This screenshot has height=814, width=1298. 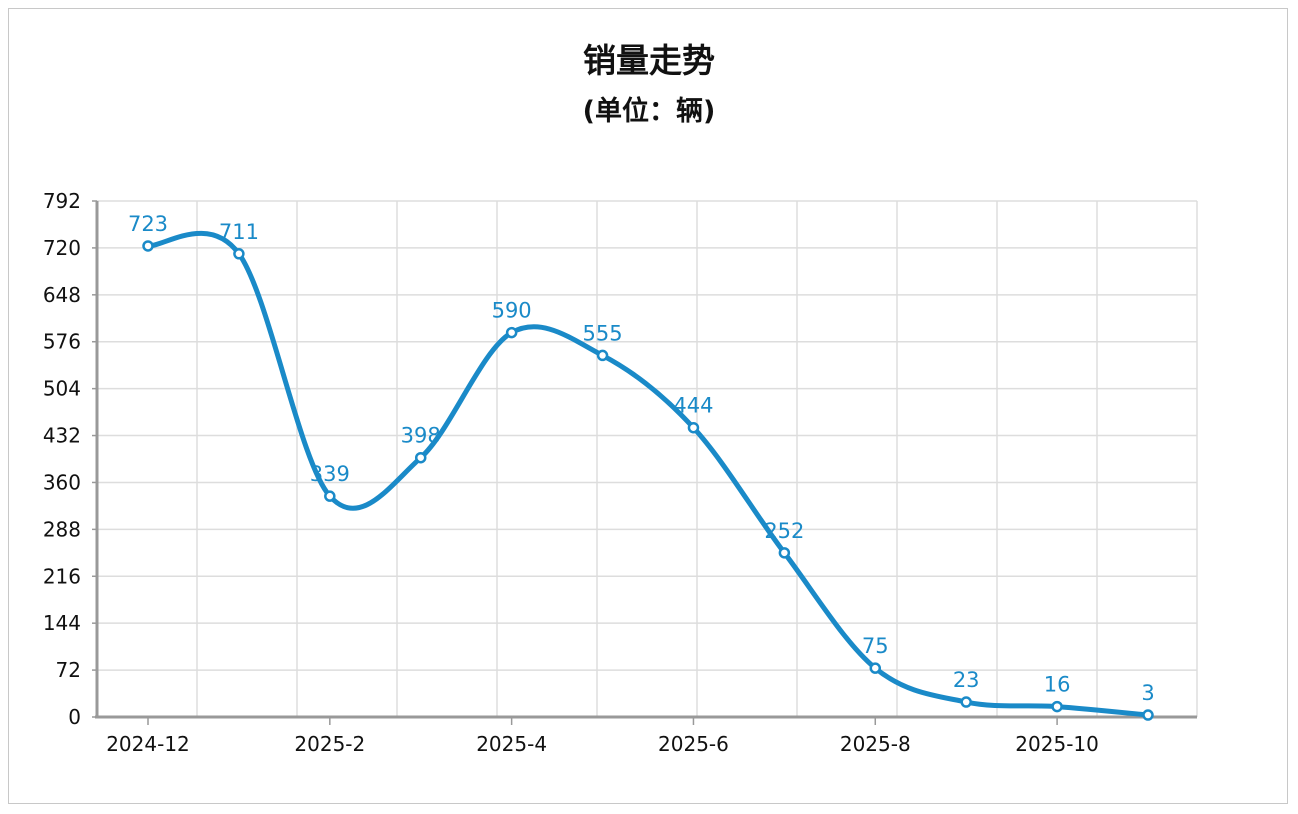 I want to click on data-label: 16, so click(x=1057, y=685).